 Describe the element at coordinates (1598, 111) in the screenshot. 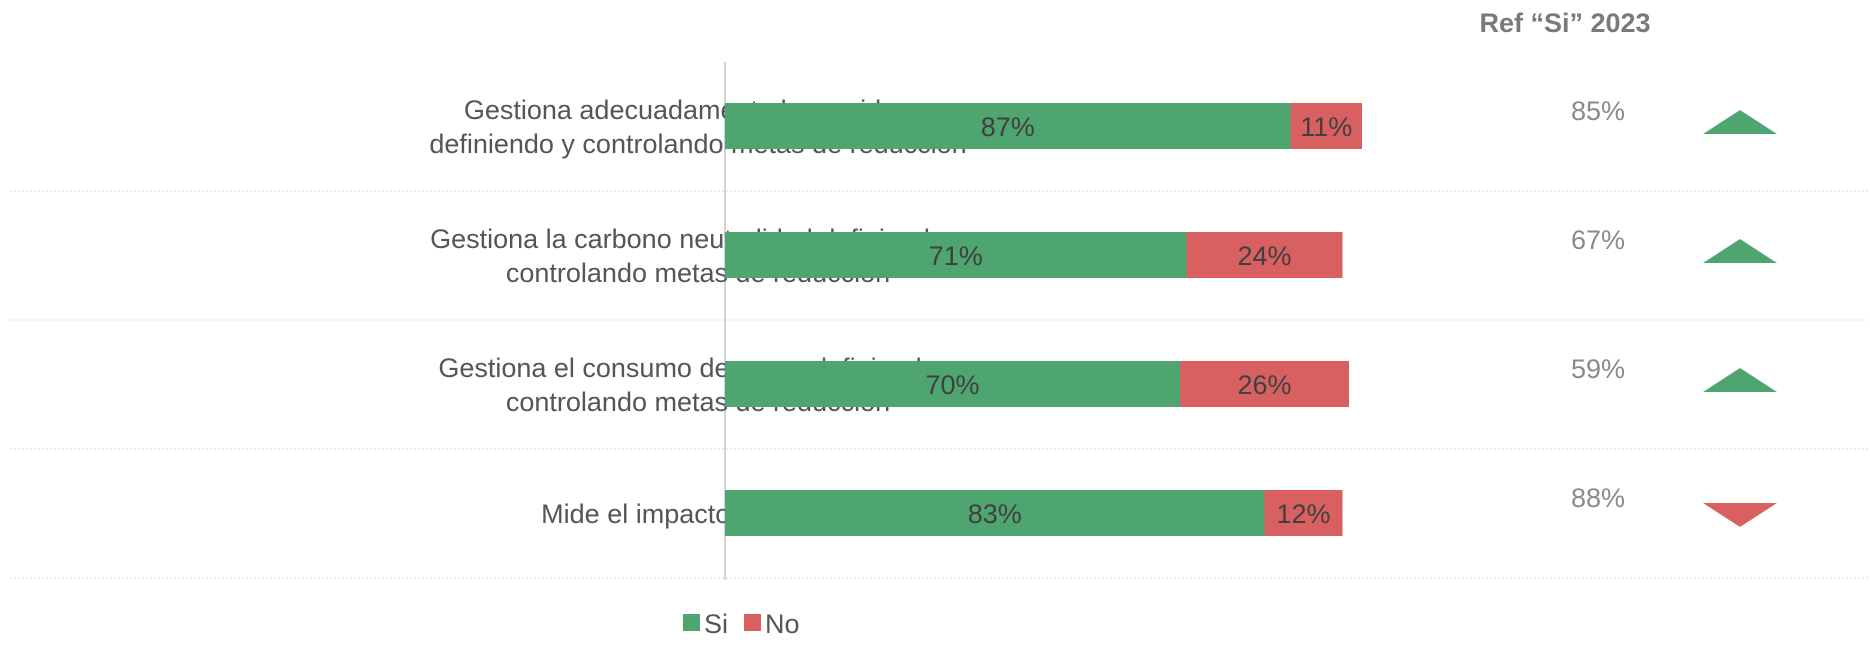

I see `reference-value: 85%` at that location.